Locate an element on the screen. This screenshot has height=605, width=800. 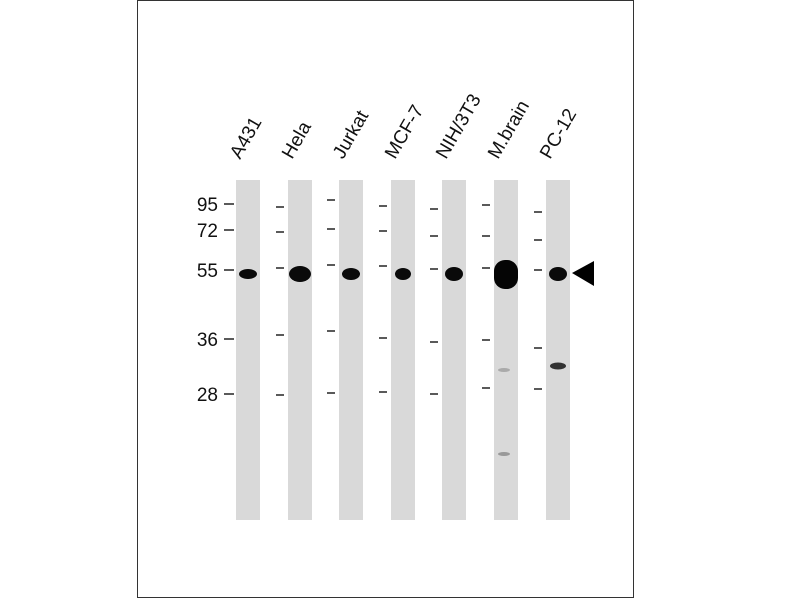
marker-label: 36 is located at coordinates (207, 340).